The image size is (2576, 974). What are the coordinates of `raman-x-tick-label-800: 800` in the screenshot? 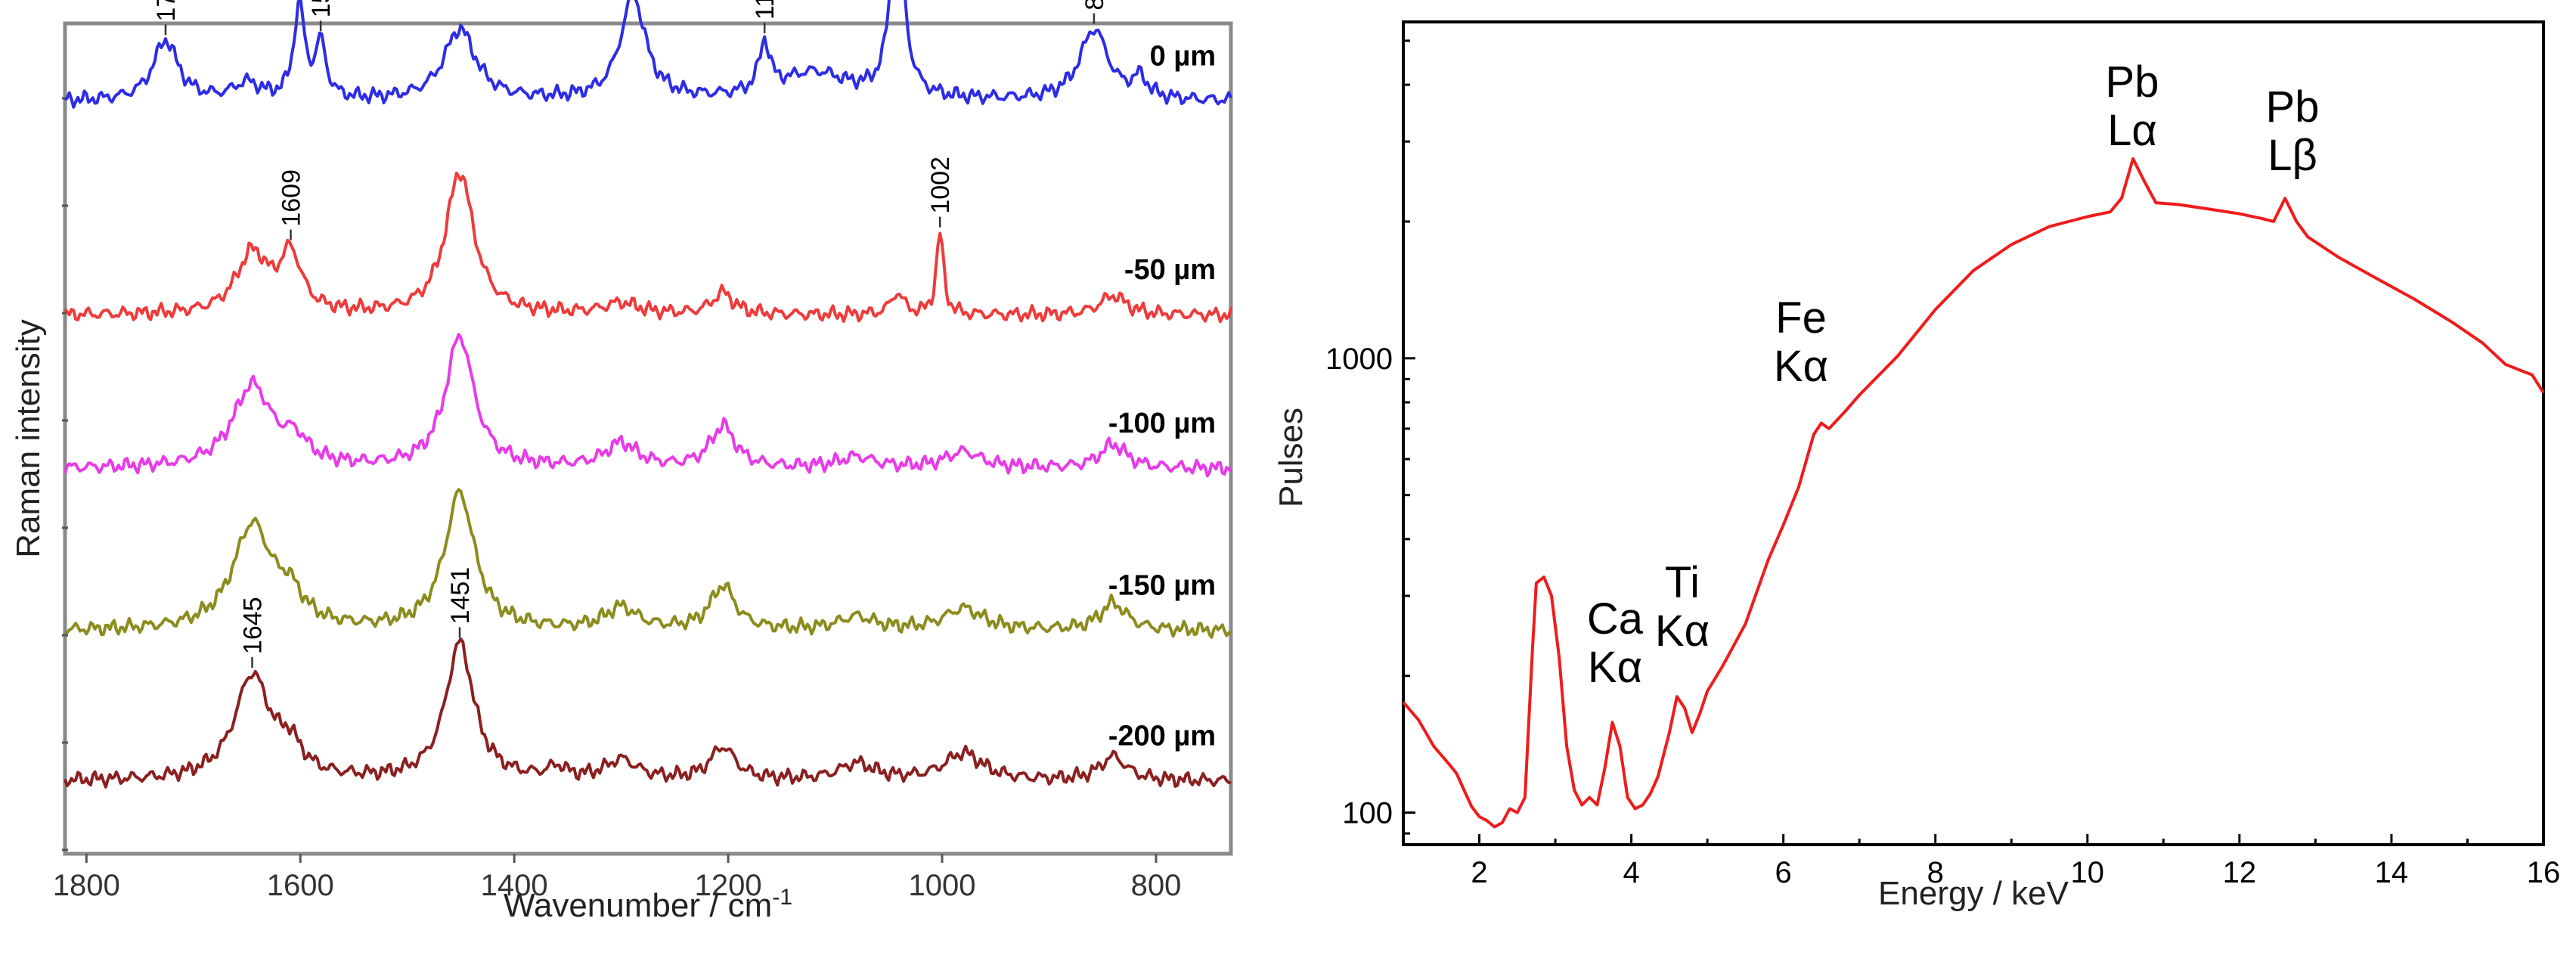 It's located at (1156, 886).